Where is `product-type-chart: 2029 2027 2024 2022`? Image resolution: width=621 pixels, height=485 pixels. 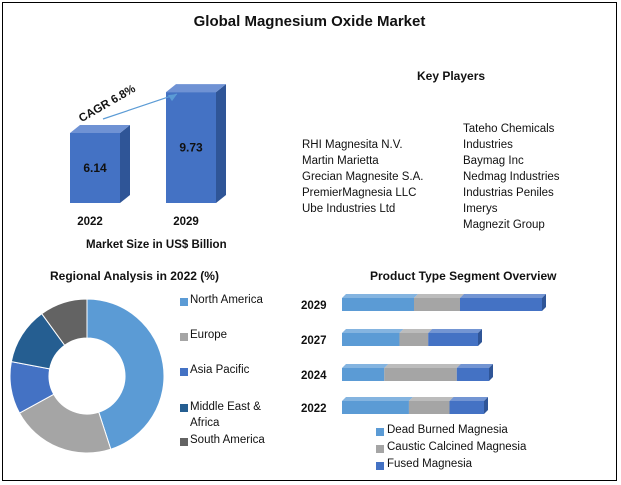
product-type-chart: 2029 2027 2024 2022 is located at coordinates (423, 354).